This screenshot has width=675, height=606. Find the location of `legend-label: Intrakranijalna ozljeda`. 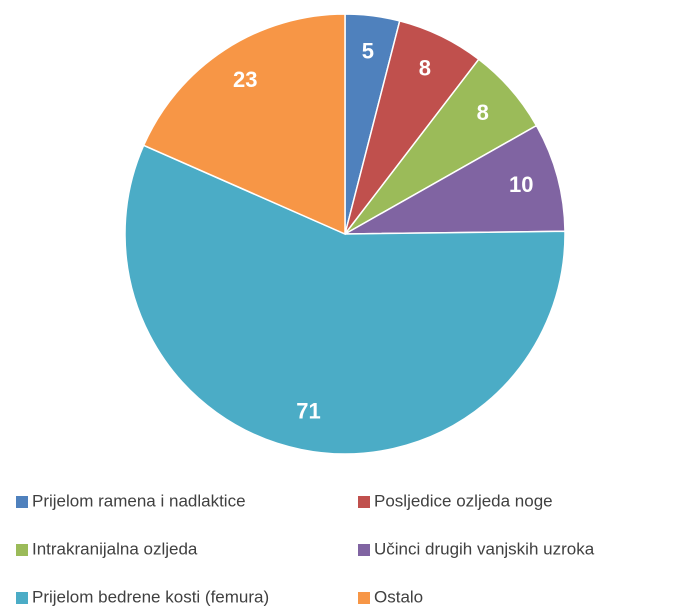

legend-label: Intrakranijalna ozljeda is located at coordinates (115, 548).